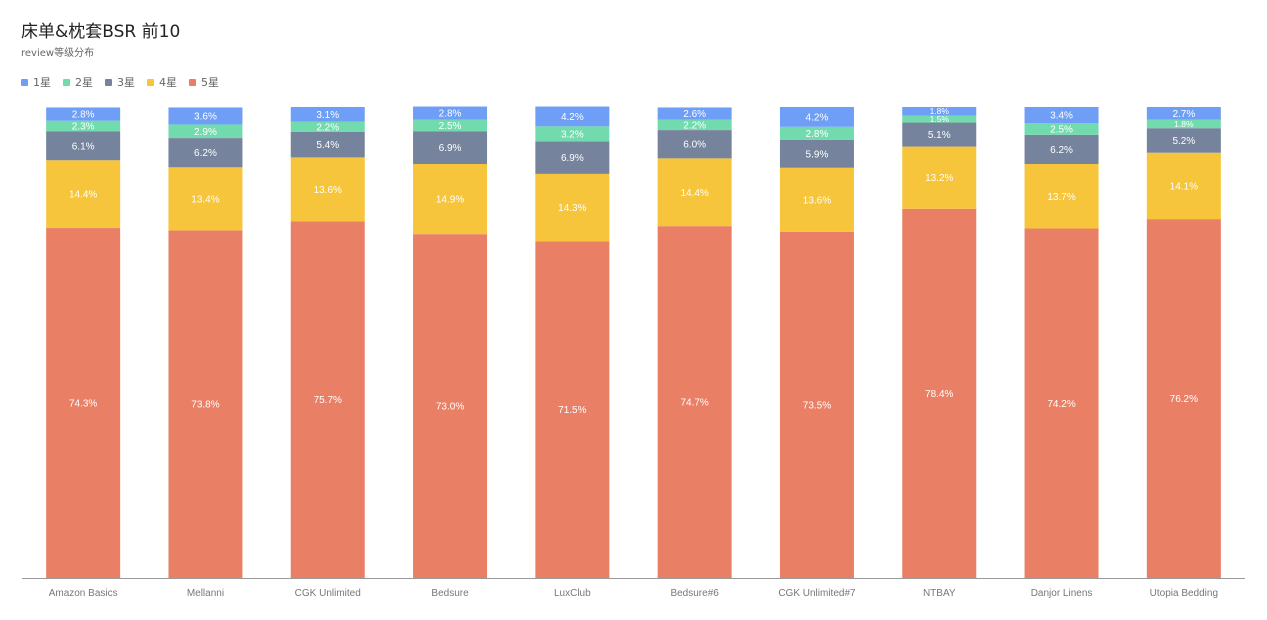  I want to click on bar-group: 73.8% 13.4% 6.2% 2.9% 3.6%, so click(205, 343).